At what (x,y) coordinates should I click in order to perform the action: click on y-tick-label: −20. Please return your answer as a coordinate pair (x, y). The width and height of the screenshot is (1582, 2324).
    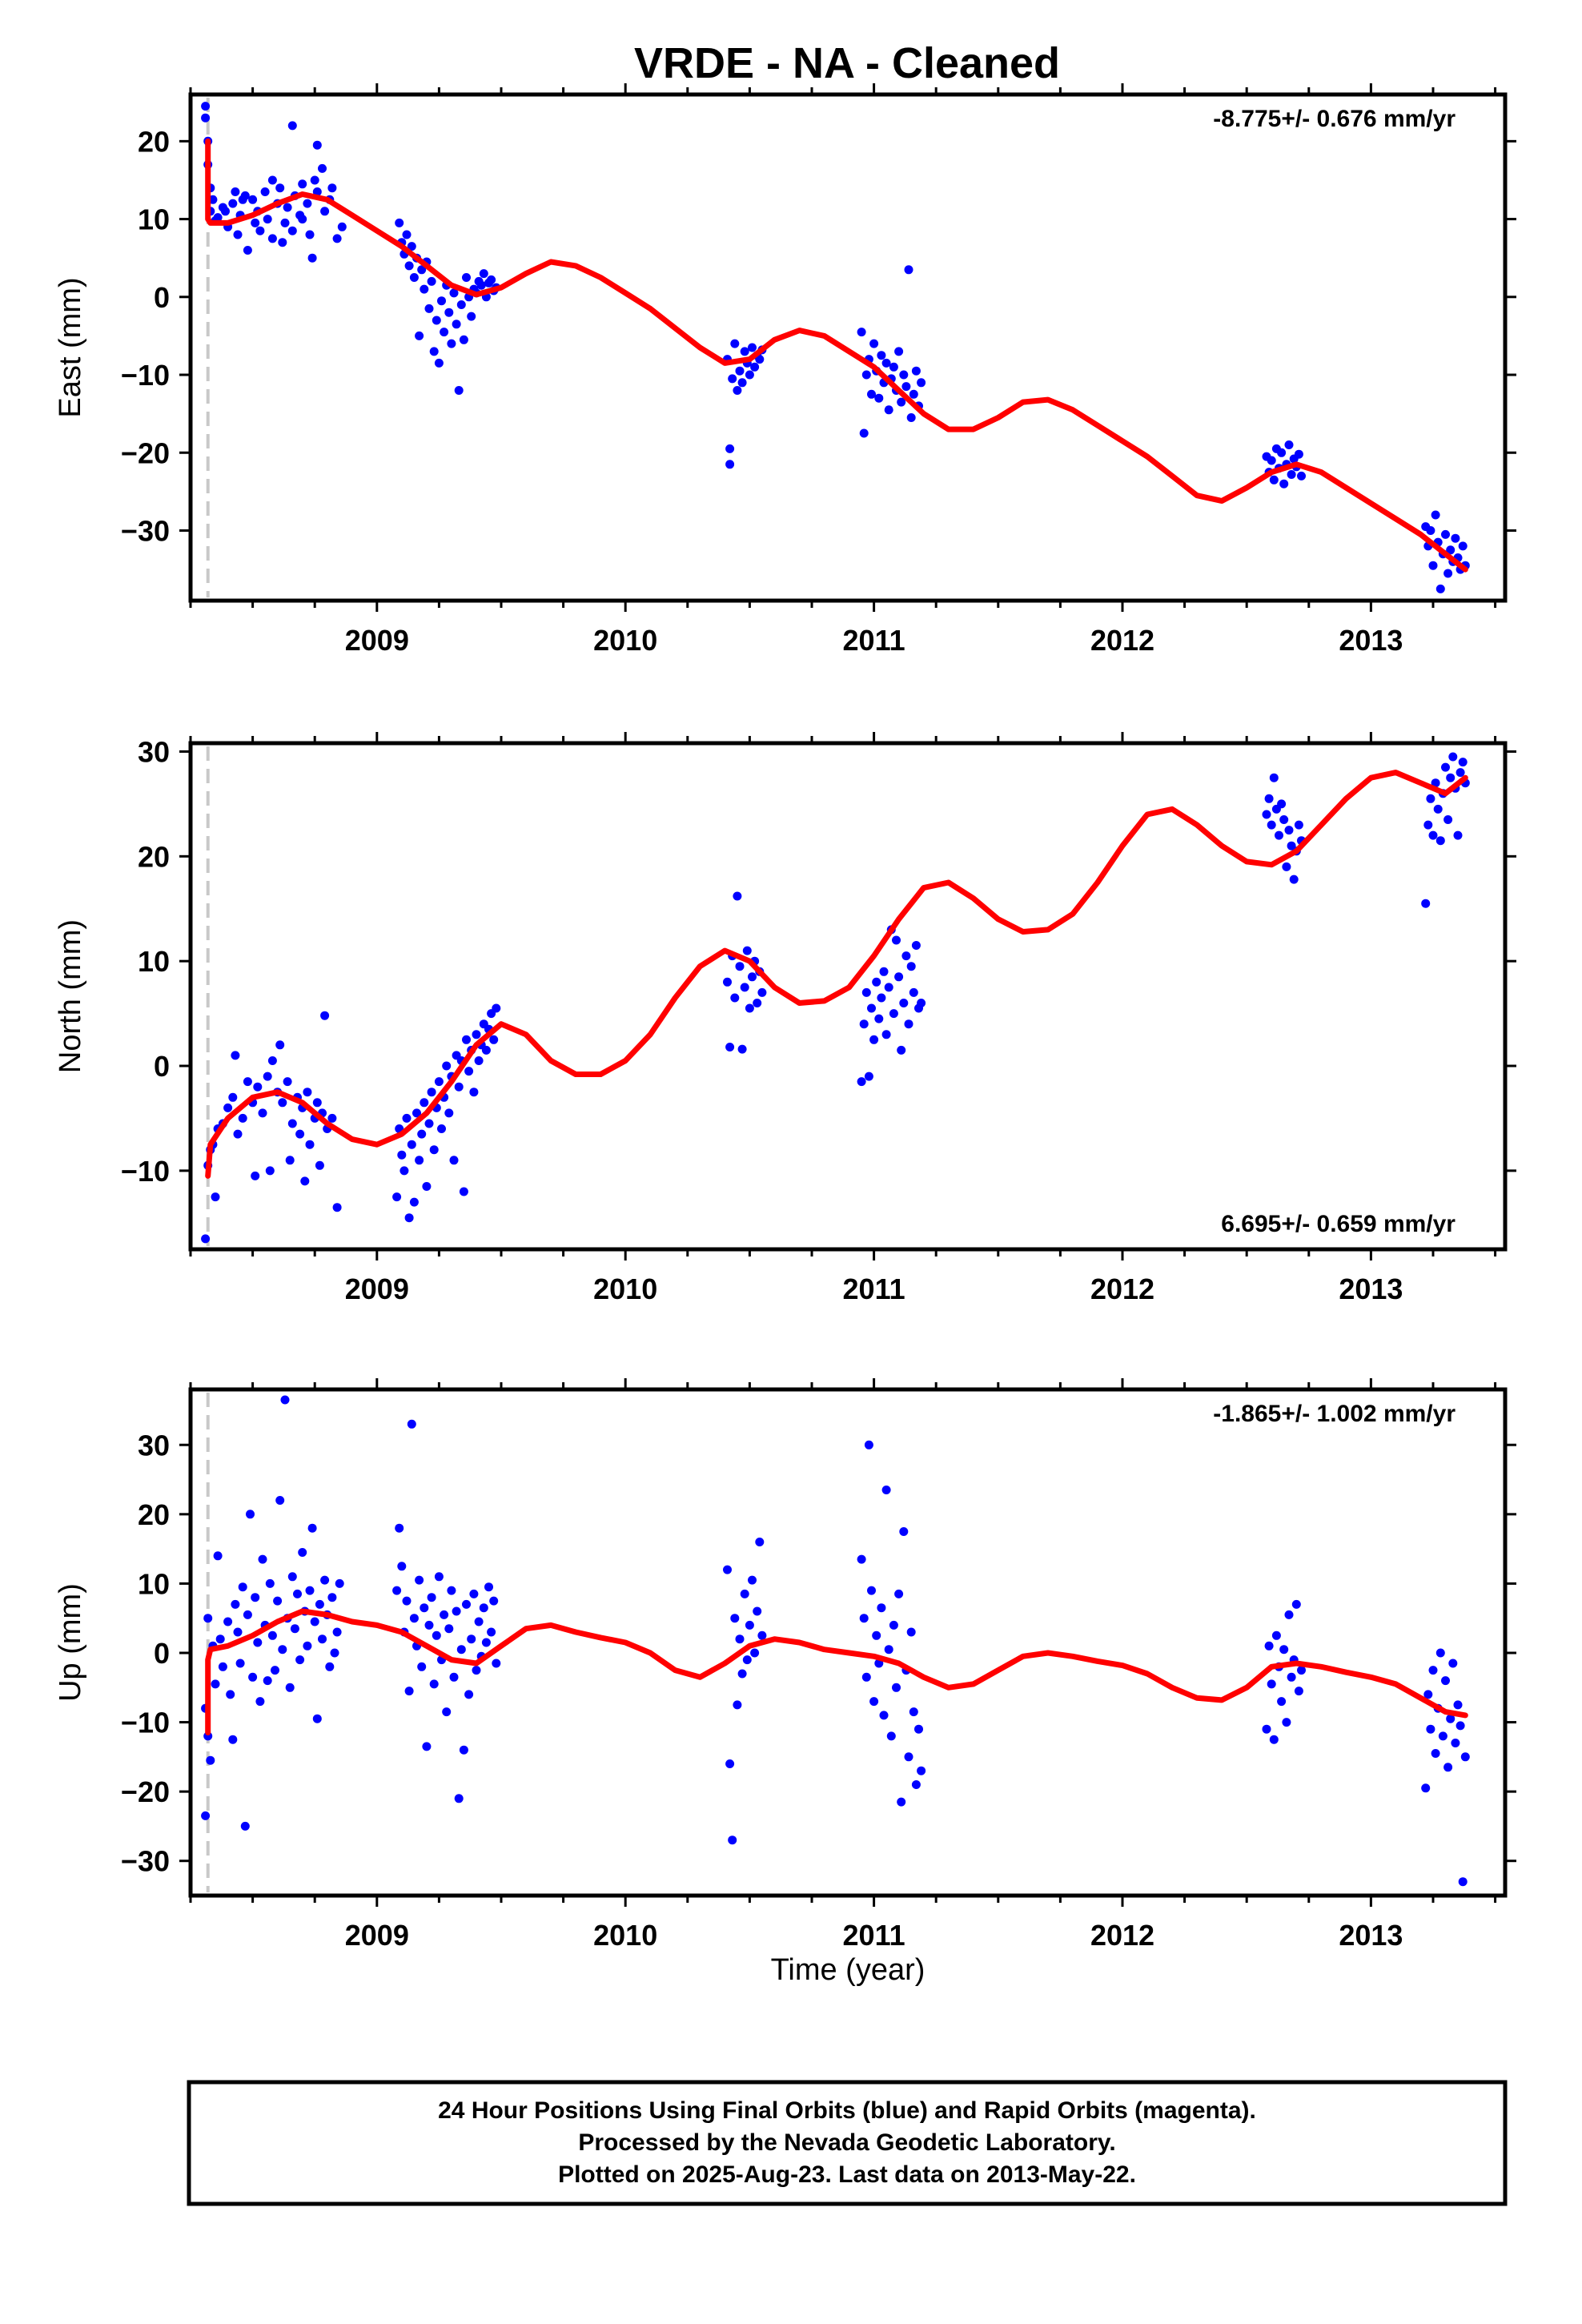
    Looking at the image, I should click on (145, 452).